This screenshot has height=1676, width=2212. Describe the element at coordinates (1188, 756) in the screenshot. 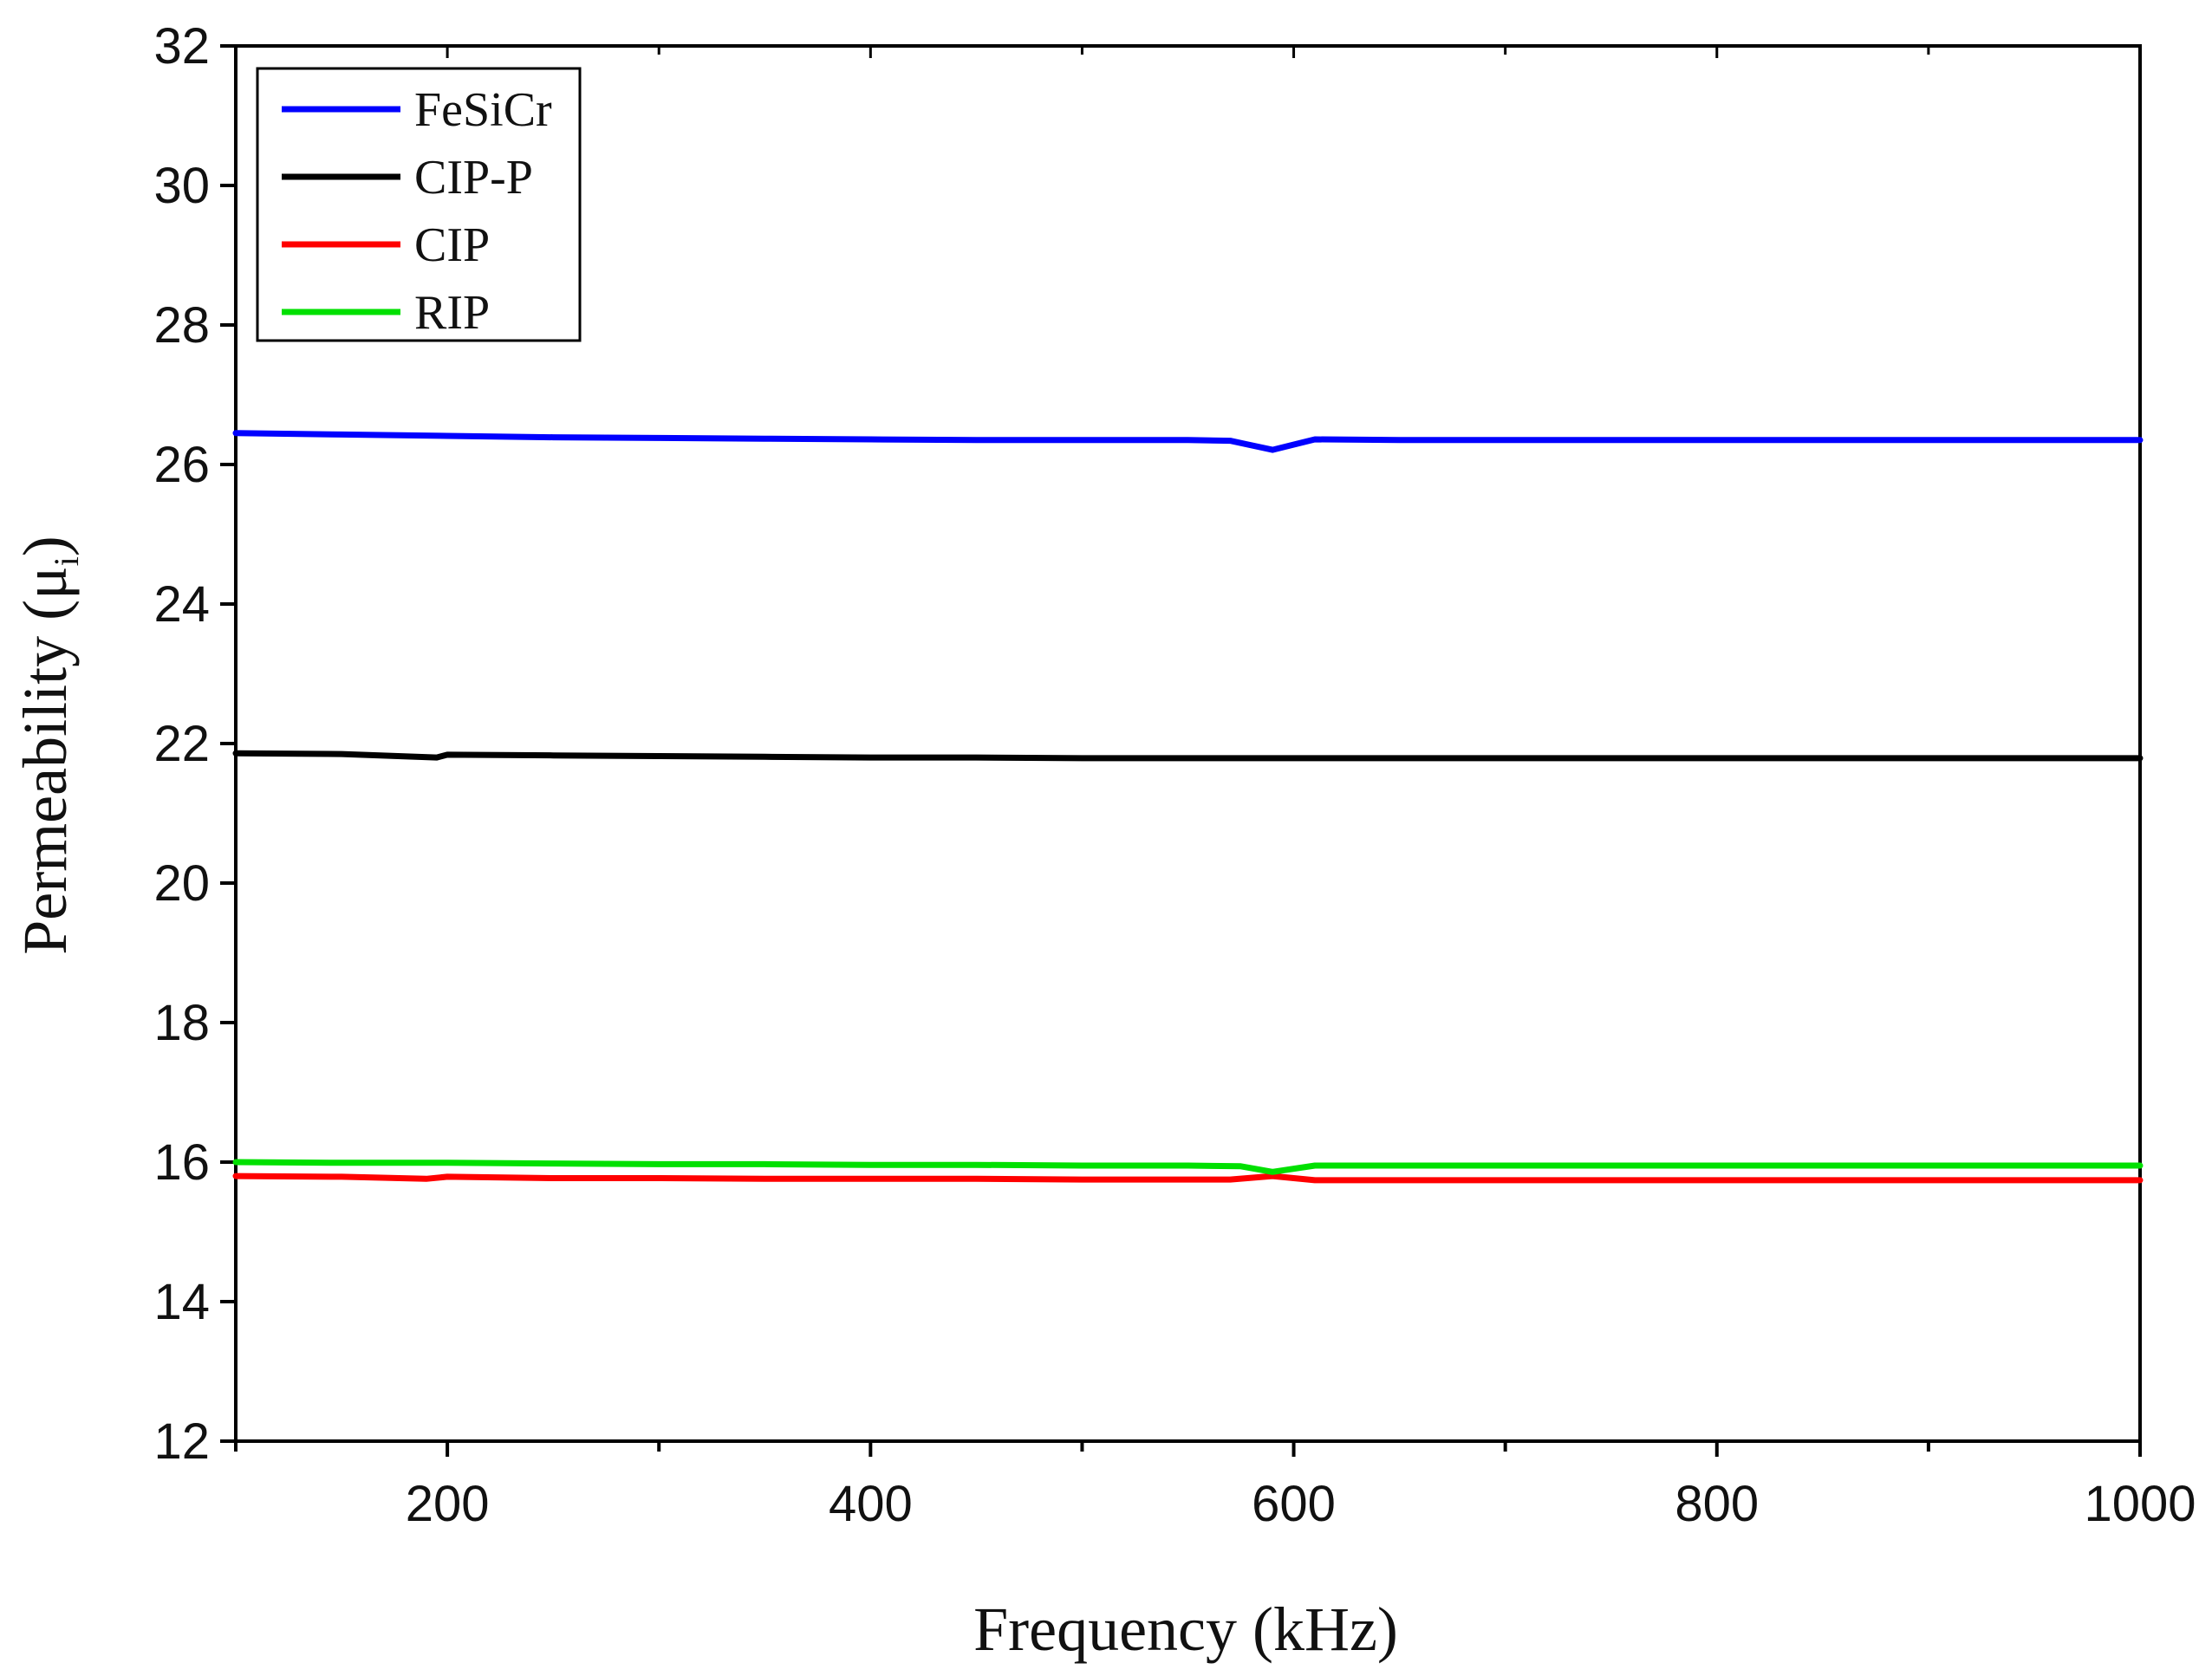

I see `series-line-cip-p` at that location.